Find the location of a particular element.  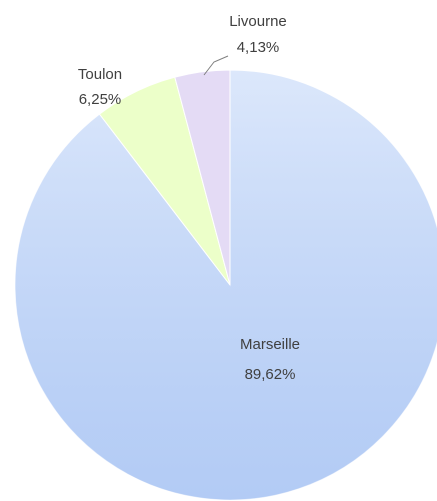

leader-line is located at coordinates (216, 65).